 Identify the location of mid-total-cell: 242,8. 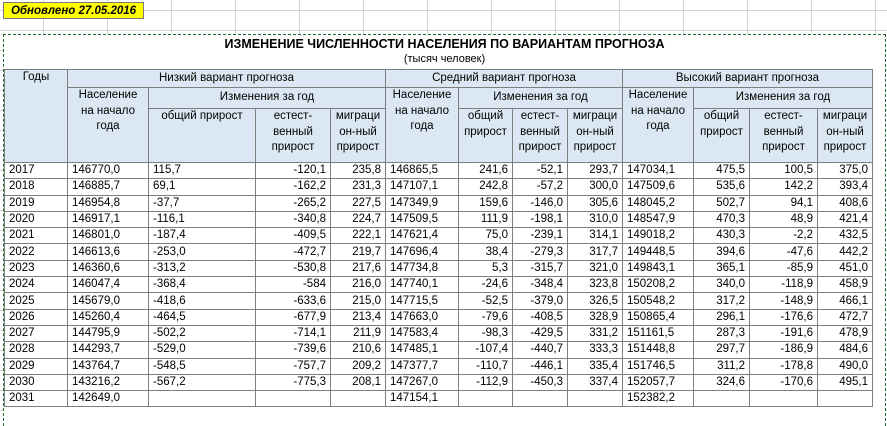
(485, 187).